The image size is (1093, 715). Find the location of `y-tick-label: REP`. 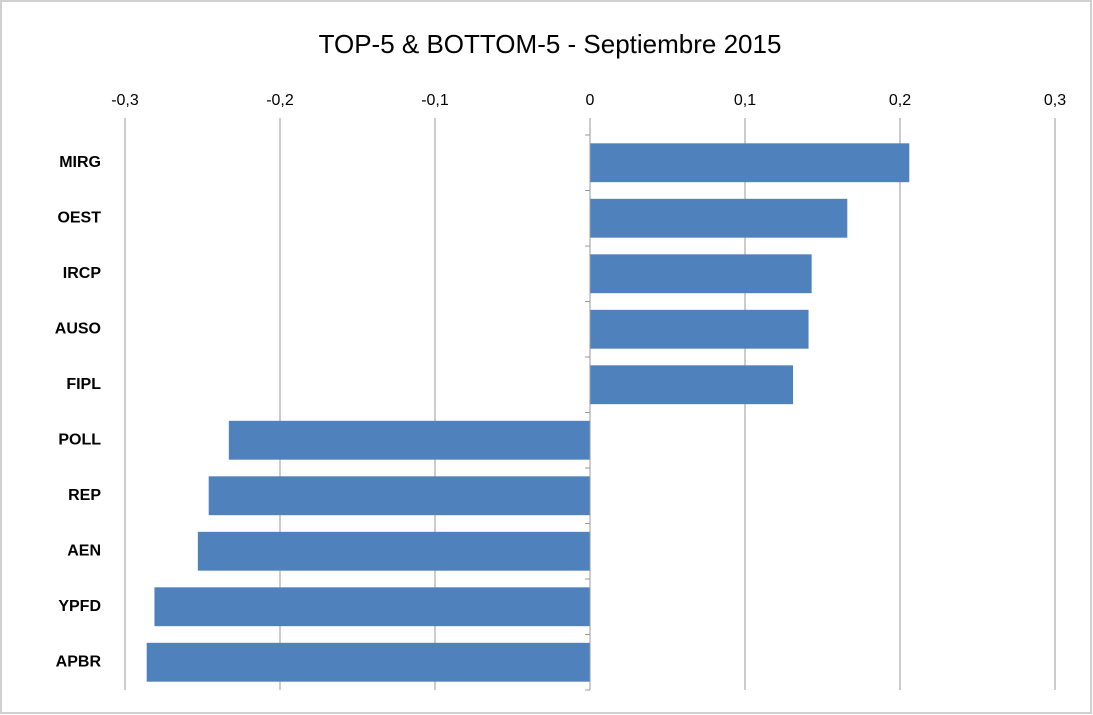

y-tick-label: REP is located at coordinates (84, 495).